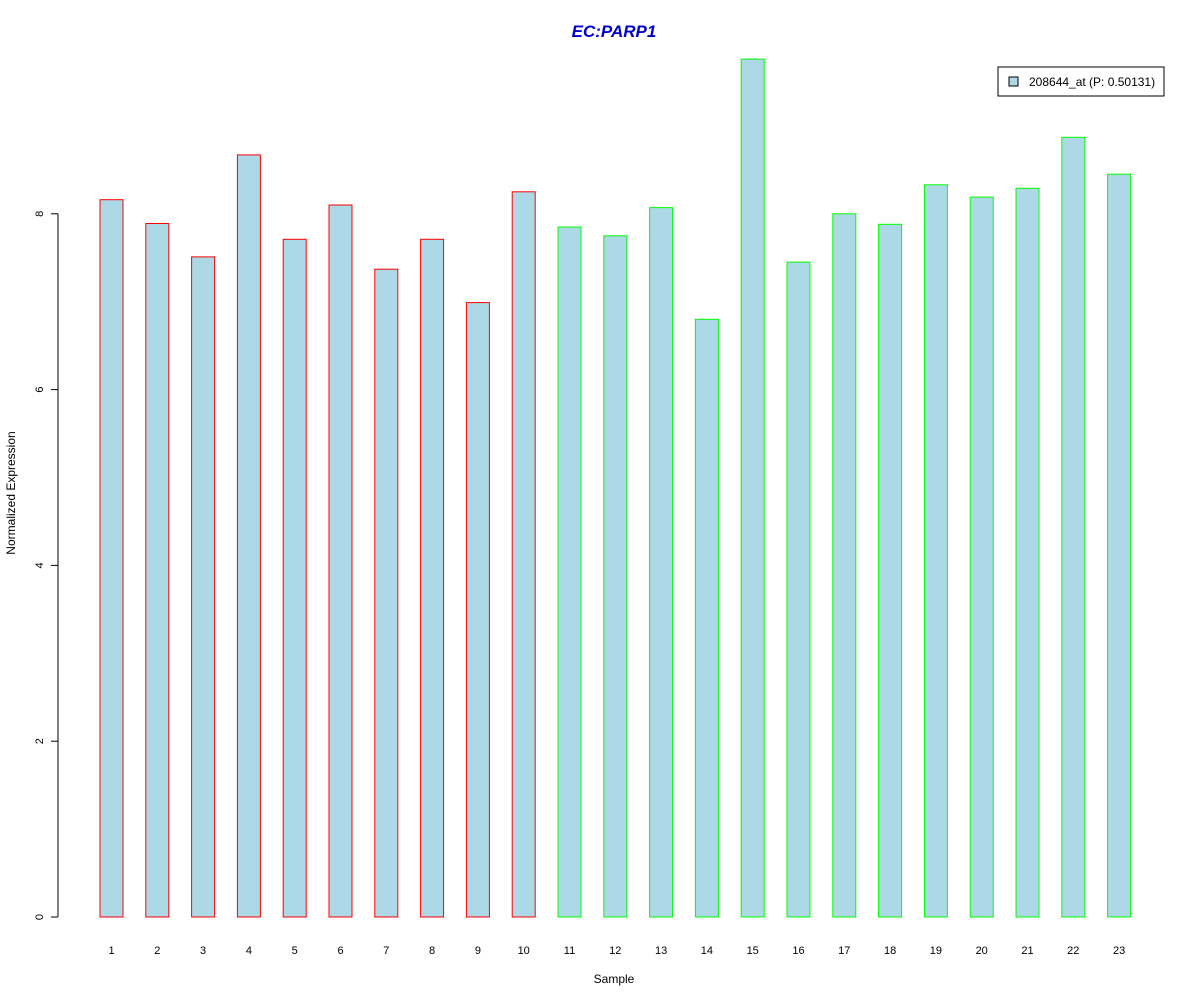  What do you see at coordinates (111, 951) in the screenshot?
I see `x-tick-label: 1` at bounding box center [111, 951].